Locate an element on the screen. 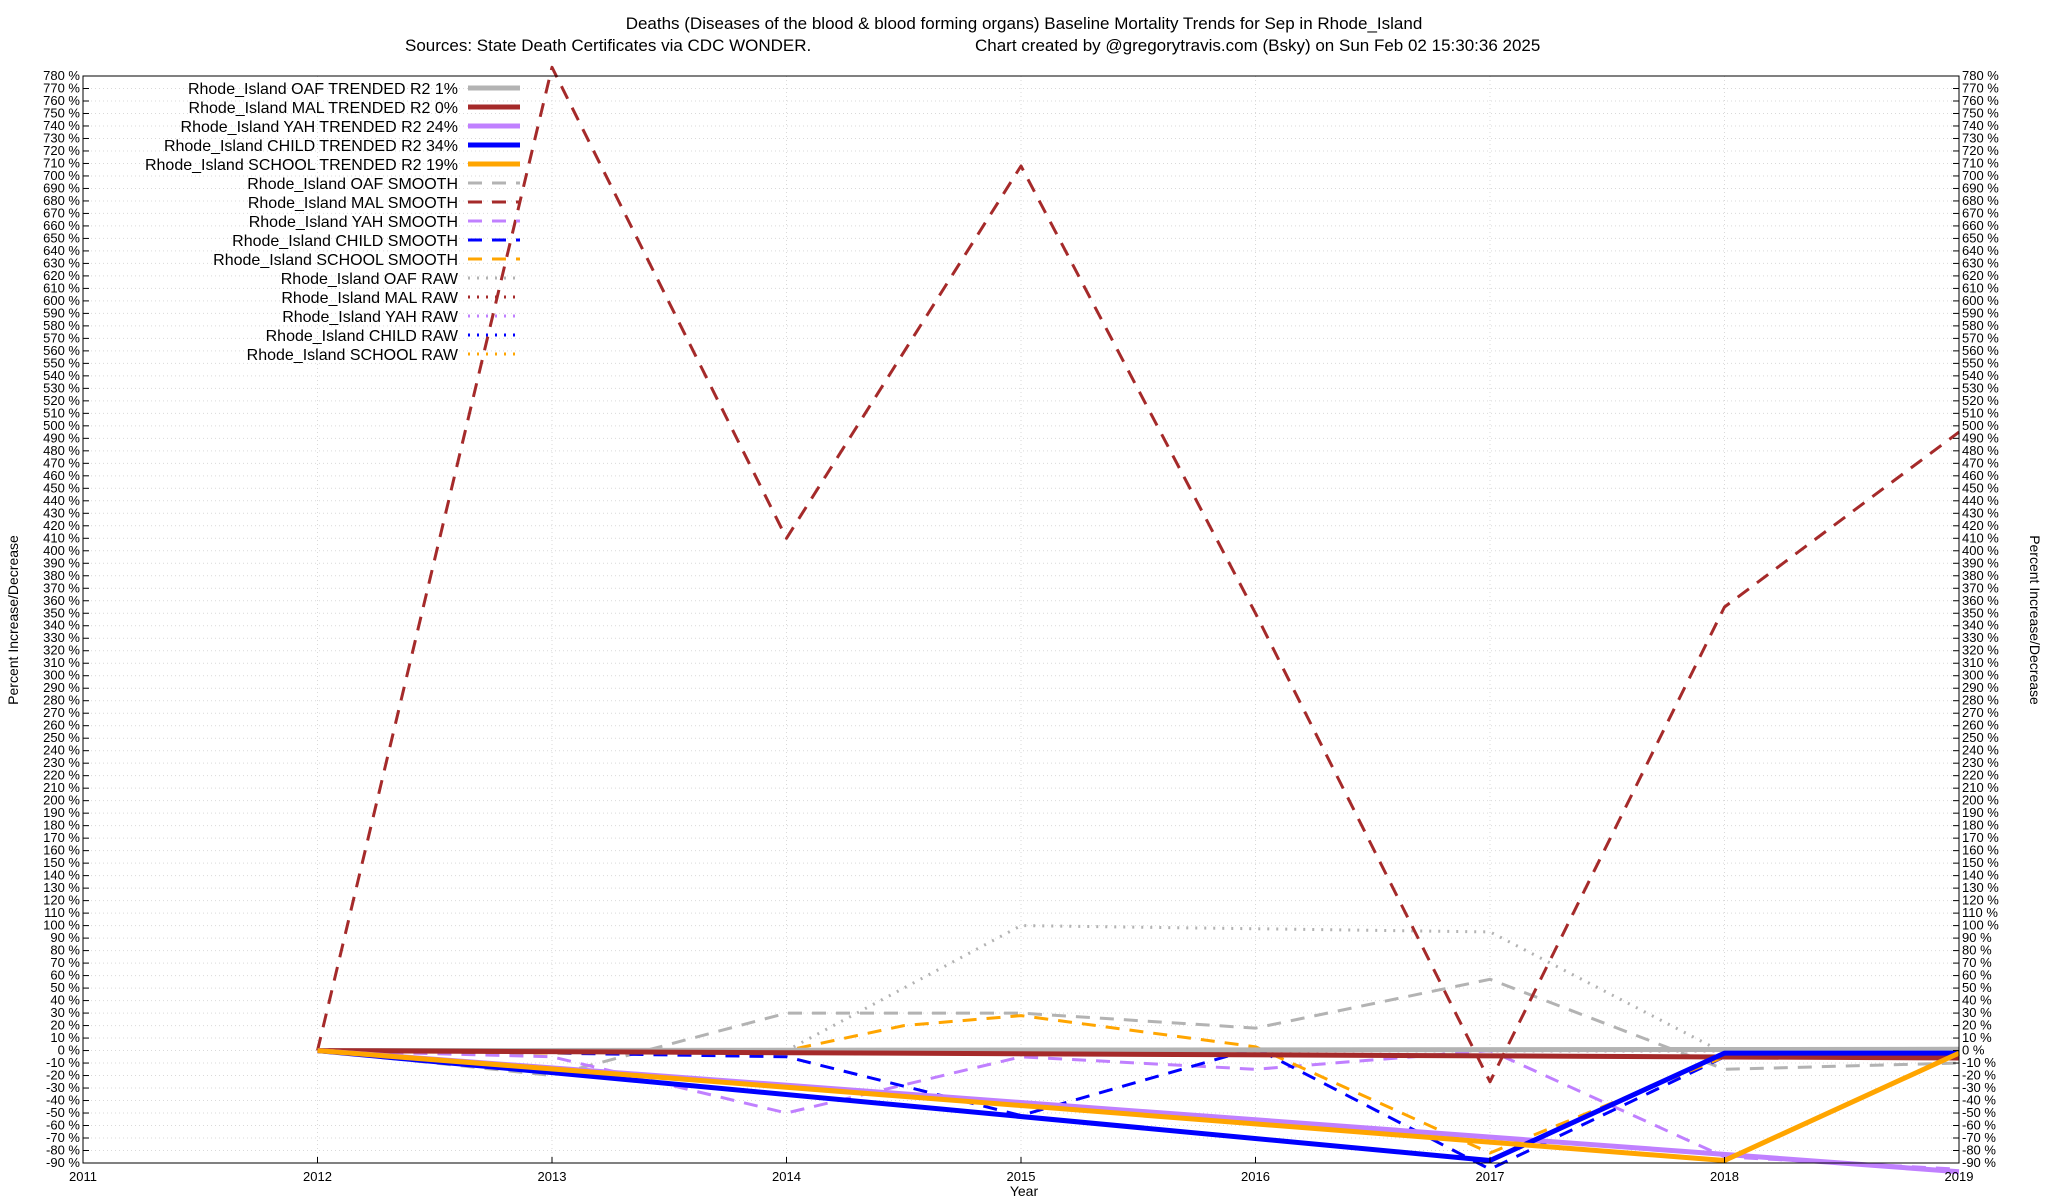  y-tick-label-right: 760 % is located at coordinates (1980, 100).